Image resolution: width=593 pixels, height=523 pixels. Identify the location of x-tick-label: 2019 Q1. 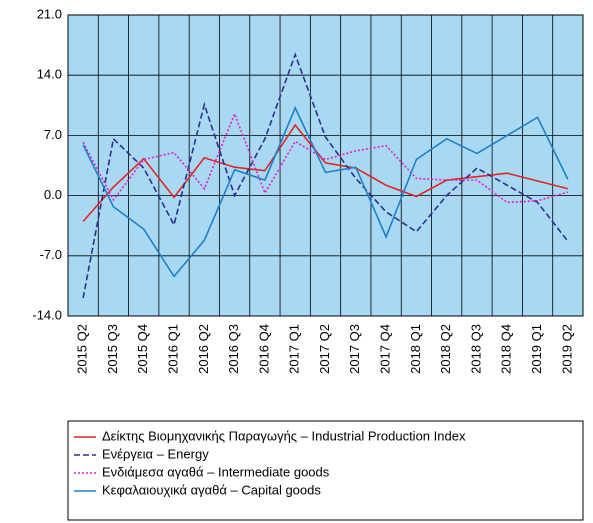
(536, 349).